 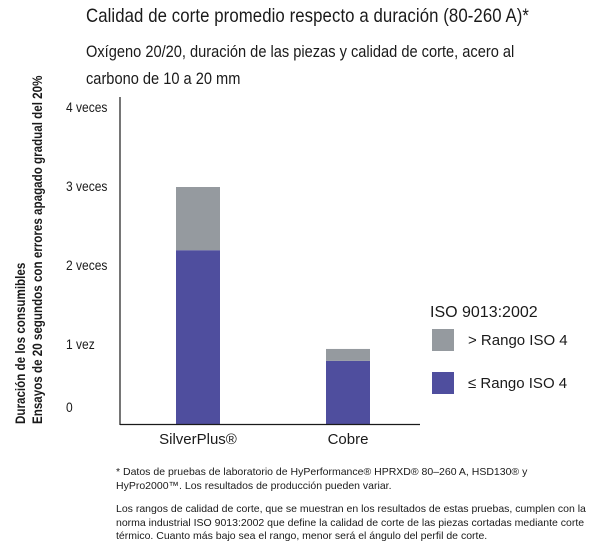 What do you see at coordinates (518, 340) in the screenshot?
I see `legend-label: > Rango ISO 4` at bounding box center [518, 340].